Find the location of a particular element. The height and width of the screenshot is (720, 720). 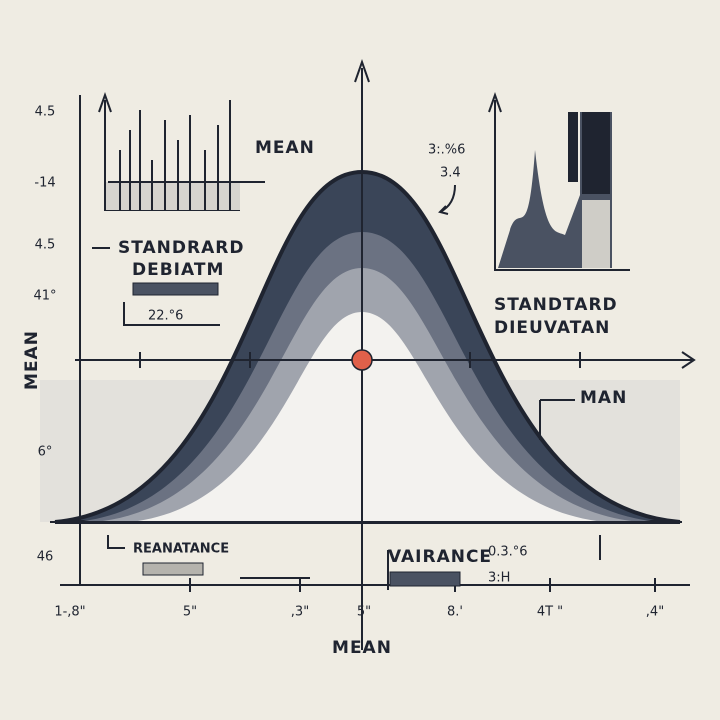

bottom-axis-title: MEAN is located at coordinates (362, 648).